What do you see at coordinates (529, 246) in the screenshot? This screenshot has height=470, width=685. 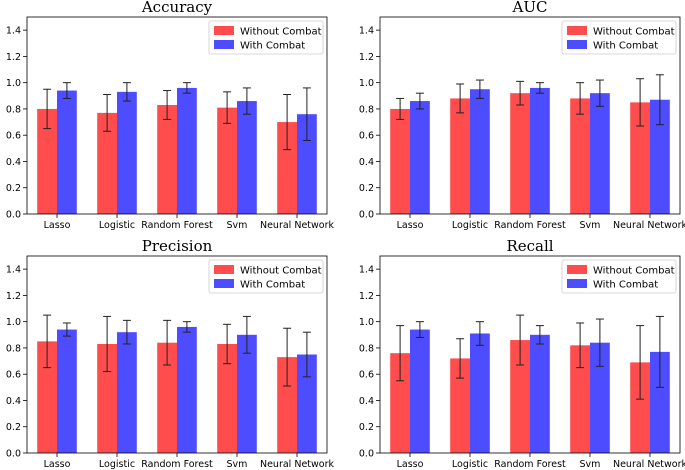 I see `chart-title: Recall` at bounding box center [529, 246].